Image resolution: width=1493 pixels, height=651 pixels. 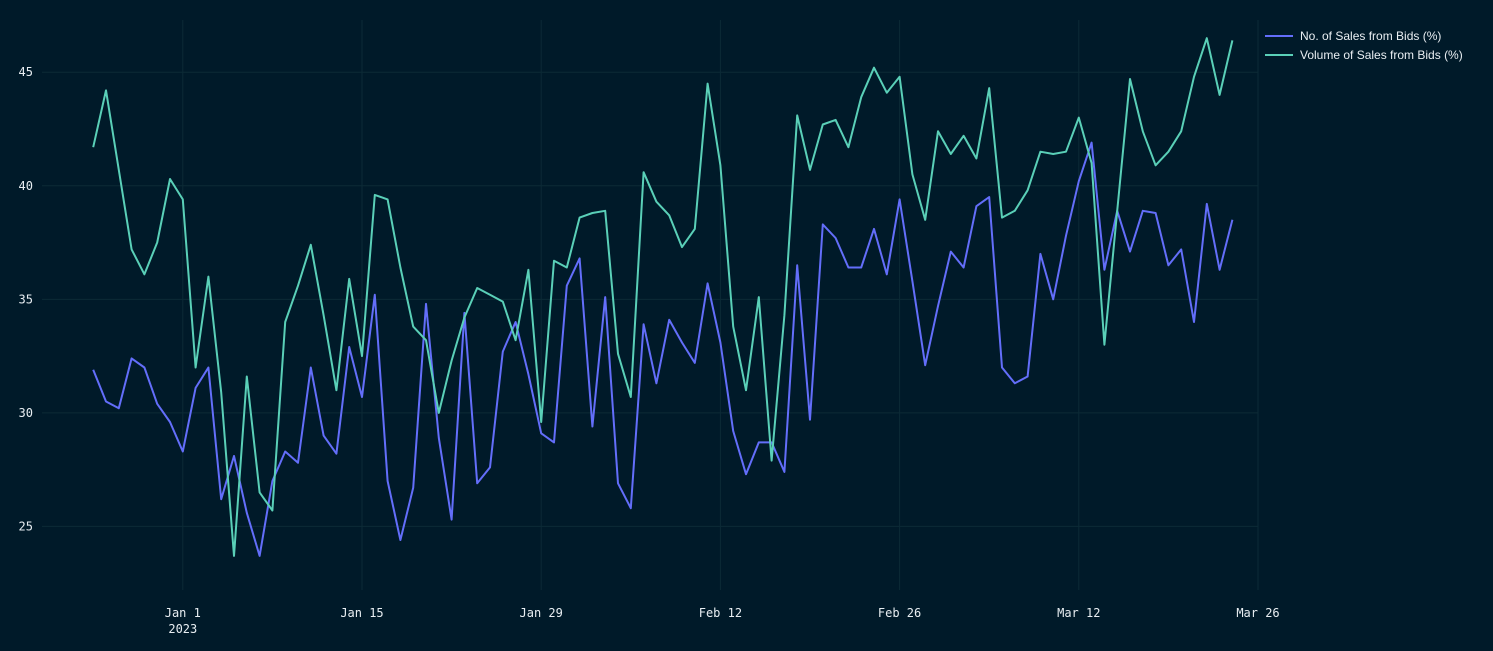 I want to click on x-tick-label: Mar 26, so click(x=1257, y=613).